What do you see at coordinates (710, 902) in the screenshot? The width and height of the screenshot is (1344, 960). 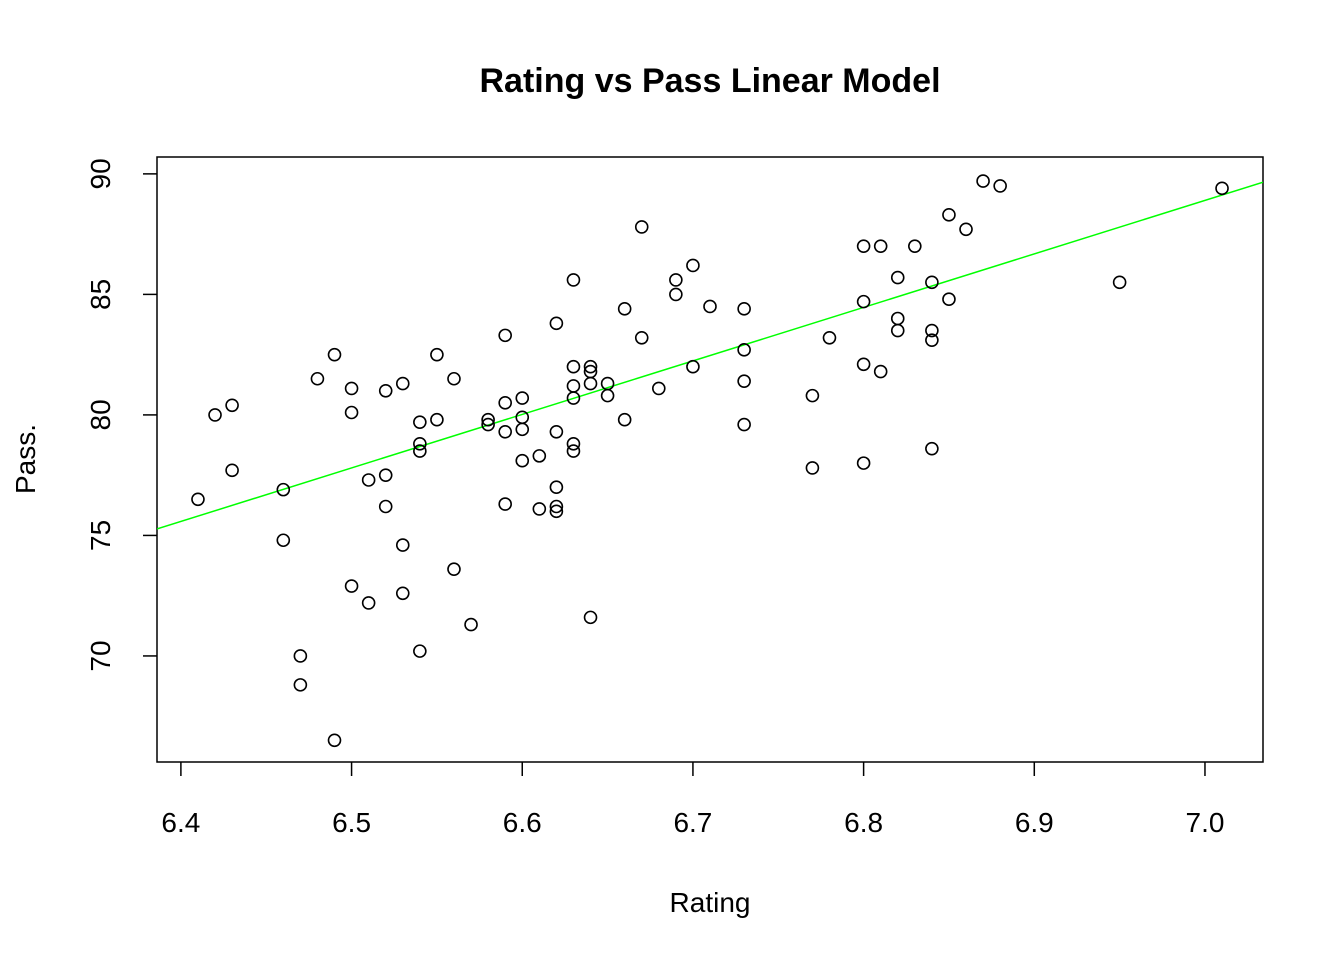 I see `x-axis-label: Rating` at bounding box center [710, 902].